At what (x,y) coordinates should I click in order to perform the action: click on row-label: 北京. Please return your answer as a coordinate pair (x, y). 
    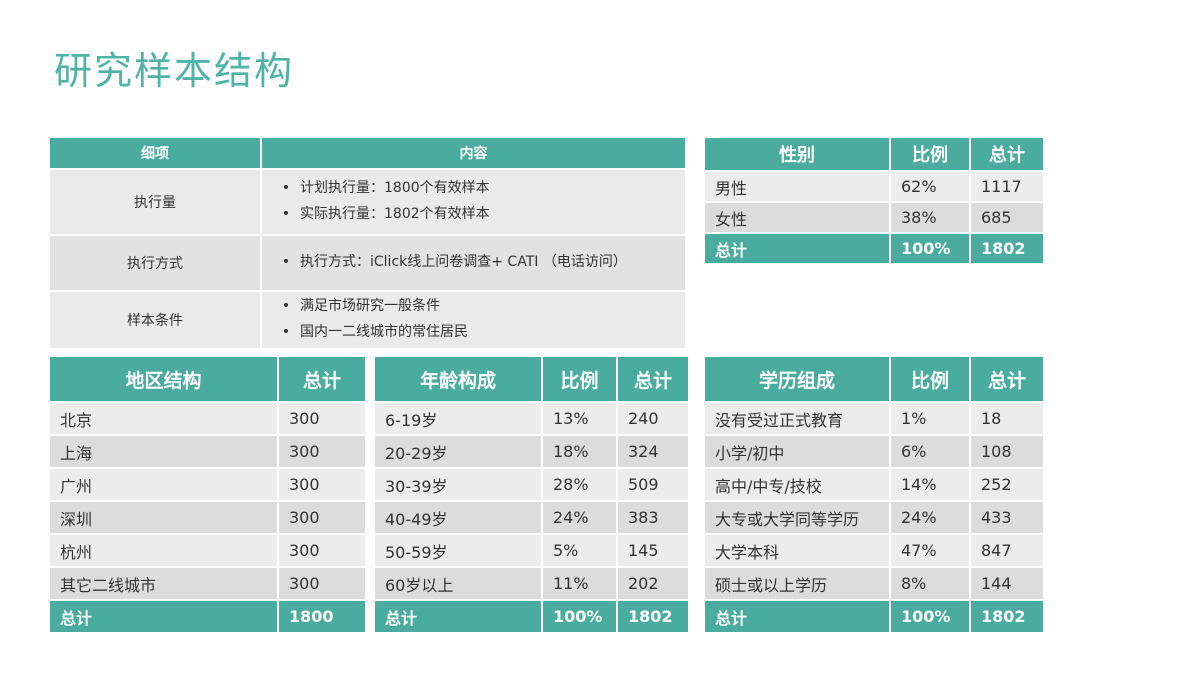
    Looking at the image, I should click on (163, 418).